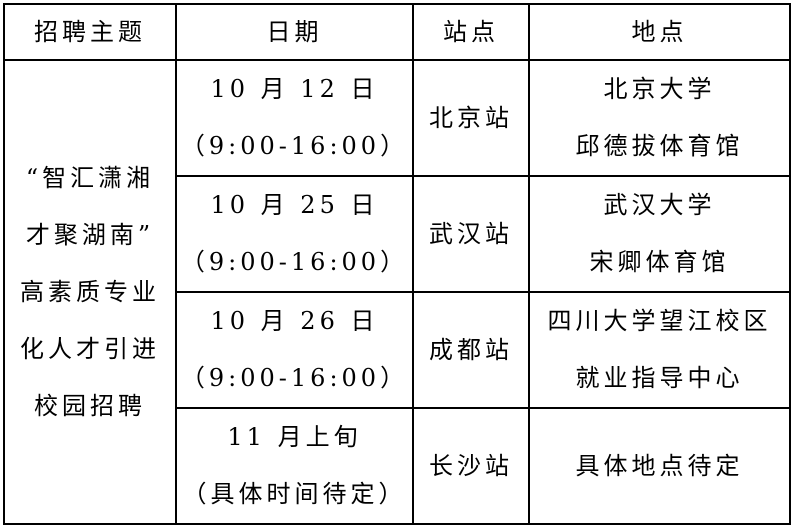 The image size is (792, 525). I want to click on date-text: 11 月上旬, so click(294, 437).